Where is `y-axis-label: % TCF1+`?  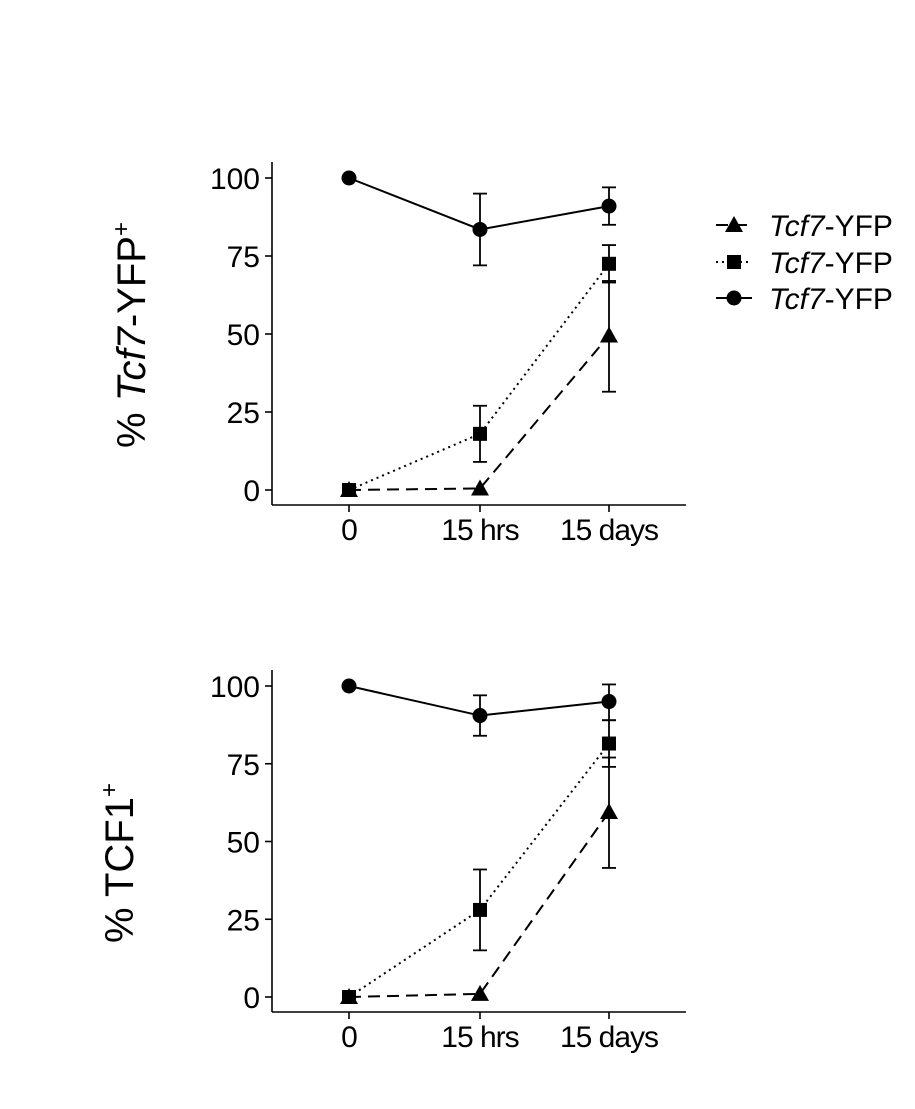 y-axis-label: % TCF1+ is located at coordinates (119, 863).